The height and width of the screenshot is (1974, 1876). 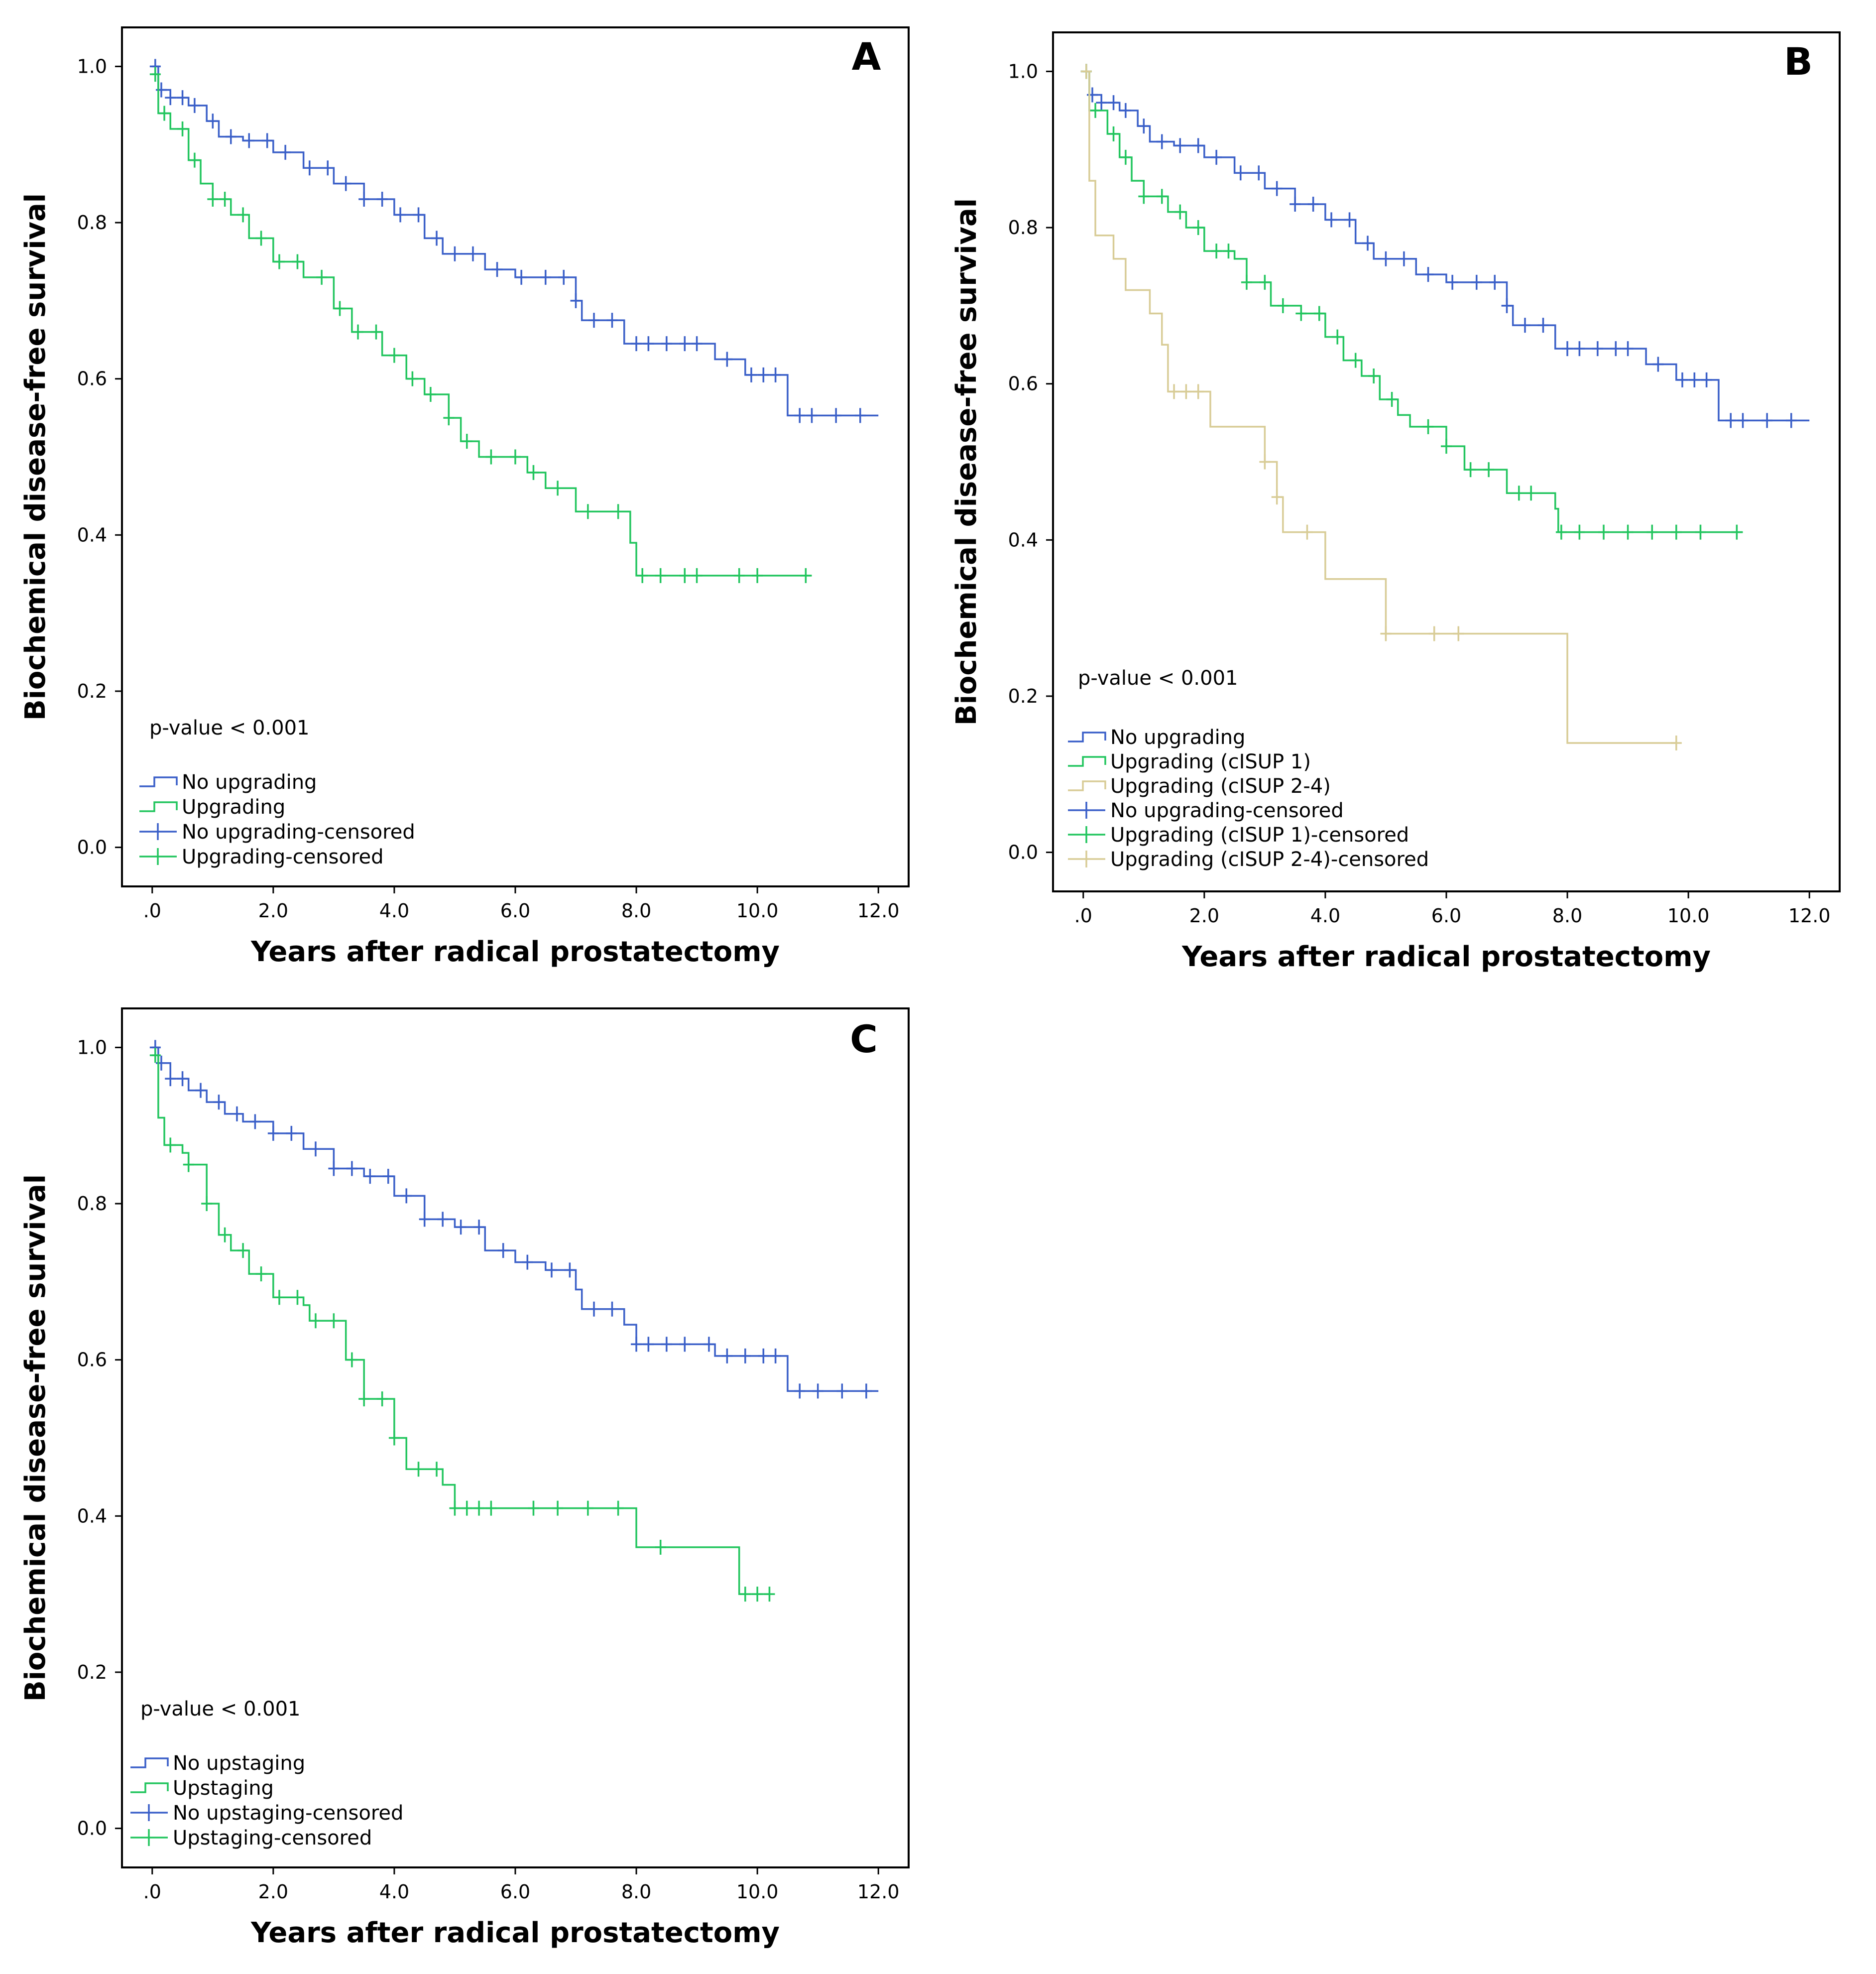 What do you see at coordinates (92, 691) in the screenshot?
I see `y-tick-label: 0.2` at bounding box center [92, 691].